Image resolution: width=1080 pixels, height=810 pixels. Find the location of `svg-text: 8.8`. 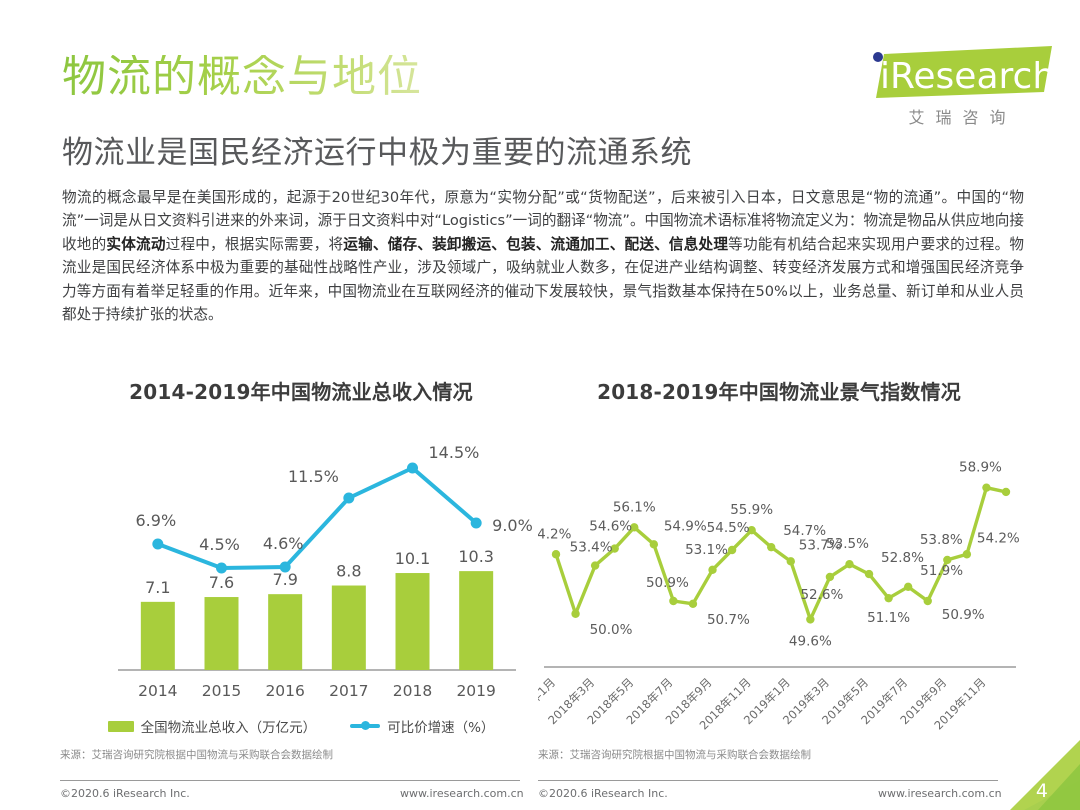

svg-text: 8.8 is located at coordinates (348, 571).